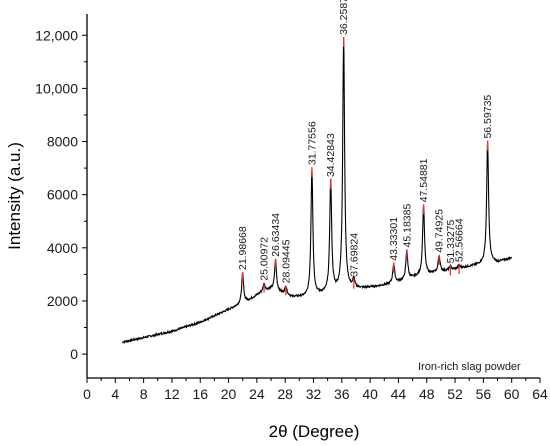  Describe the element at coordinates (394, 239) in the screenshot. I see `peak-label: 43.33301` at that location.